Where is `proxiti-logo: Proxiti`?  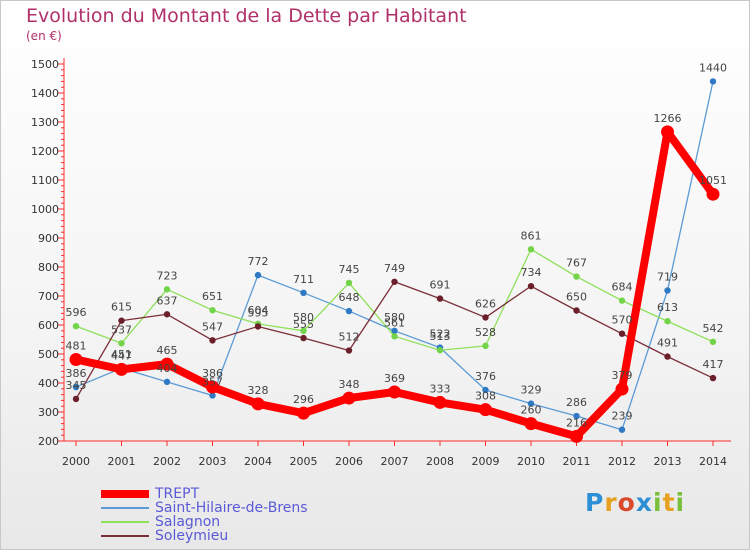 proxiti-logo: Proxiti is located at coordinates (635, 502).